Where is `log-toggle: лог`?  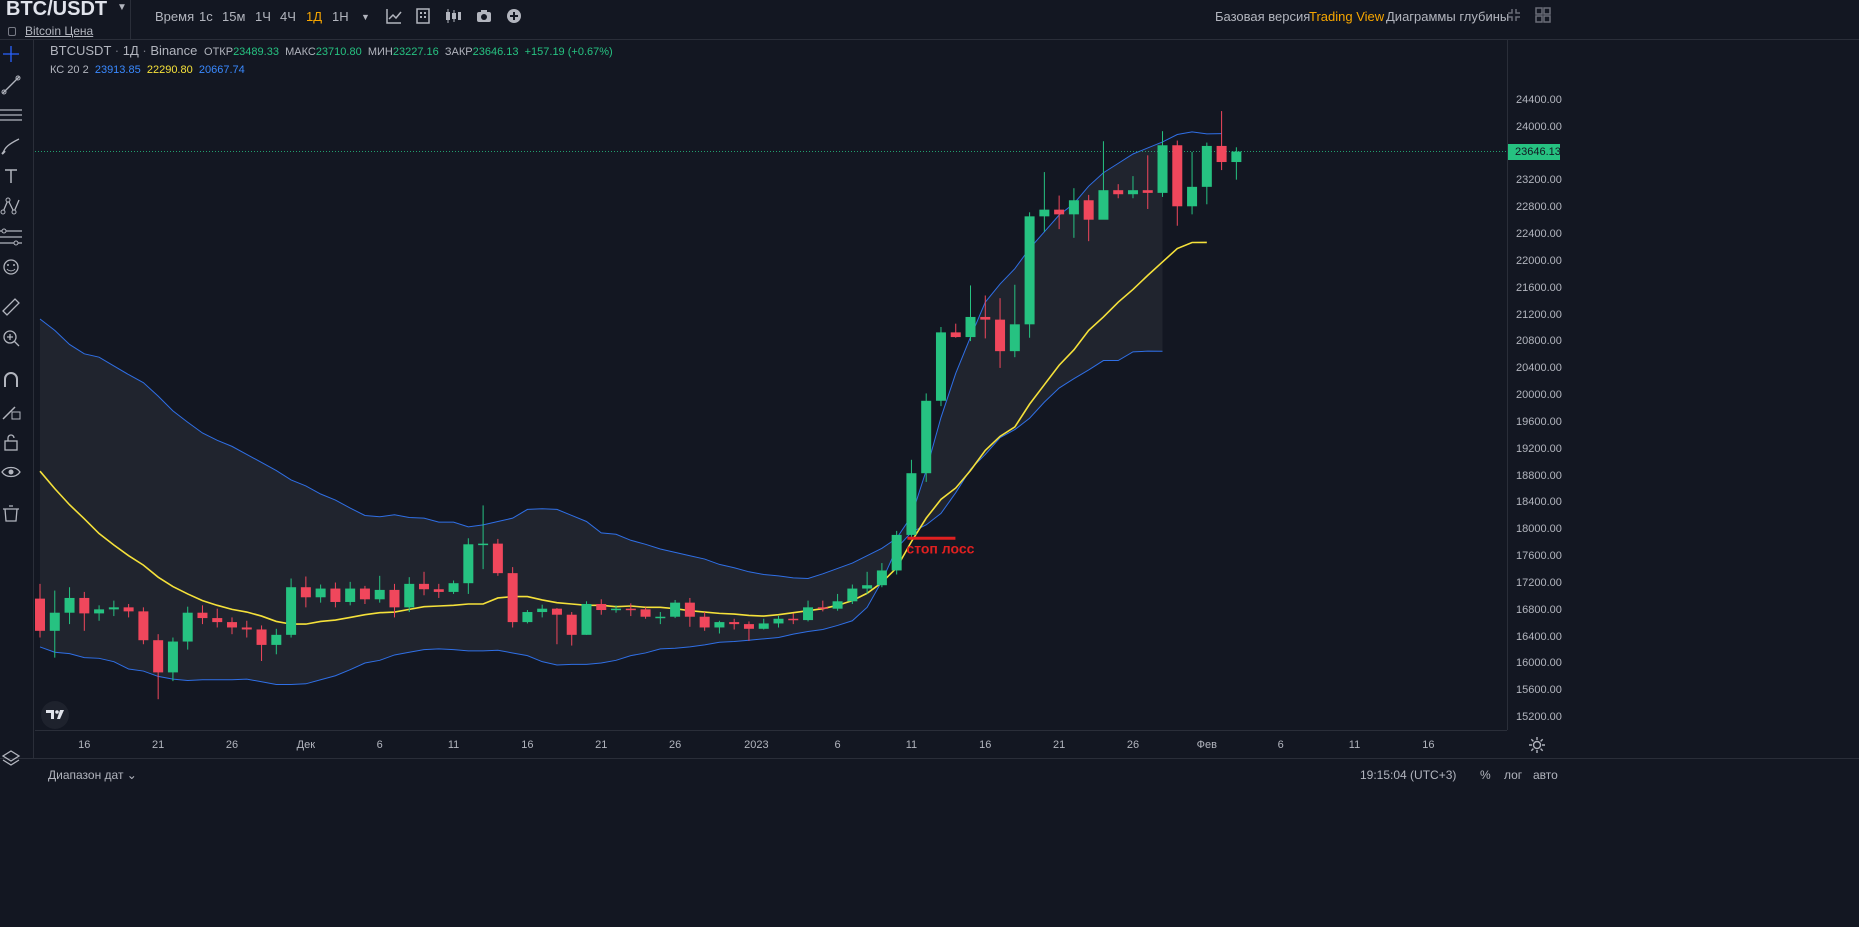
log-toggle: лог is located at coordinates (1513, 775).